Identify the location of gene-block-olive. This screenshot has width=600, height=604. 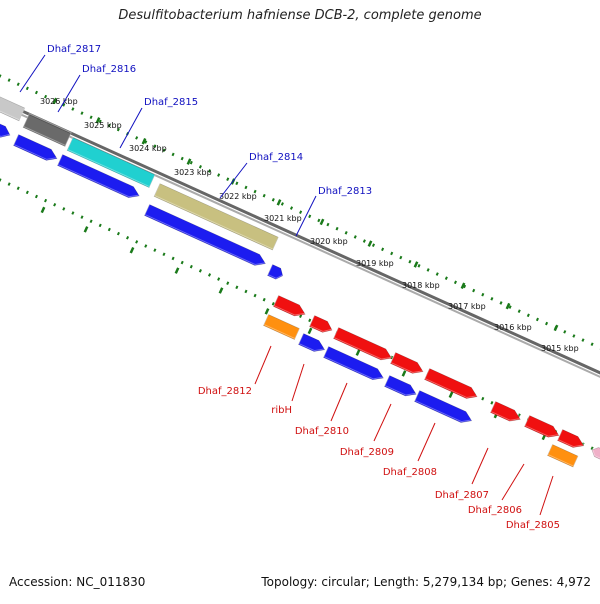
(216, 216).